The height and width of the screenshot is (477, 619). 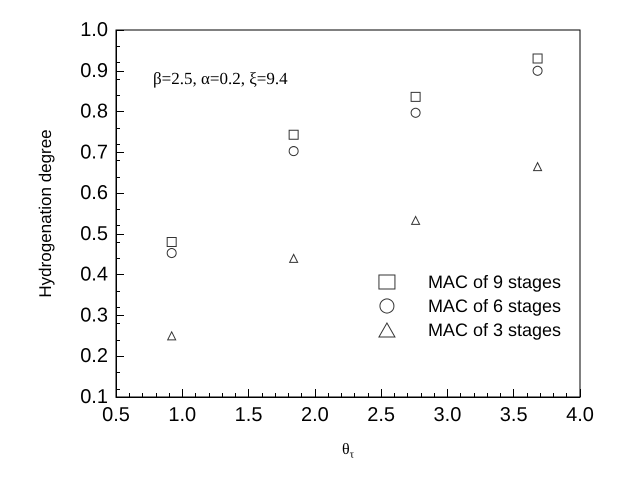 I want to click on x-tick-label: 4.0, so click(x=580, y=415).